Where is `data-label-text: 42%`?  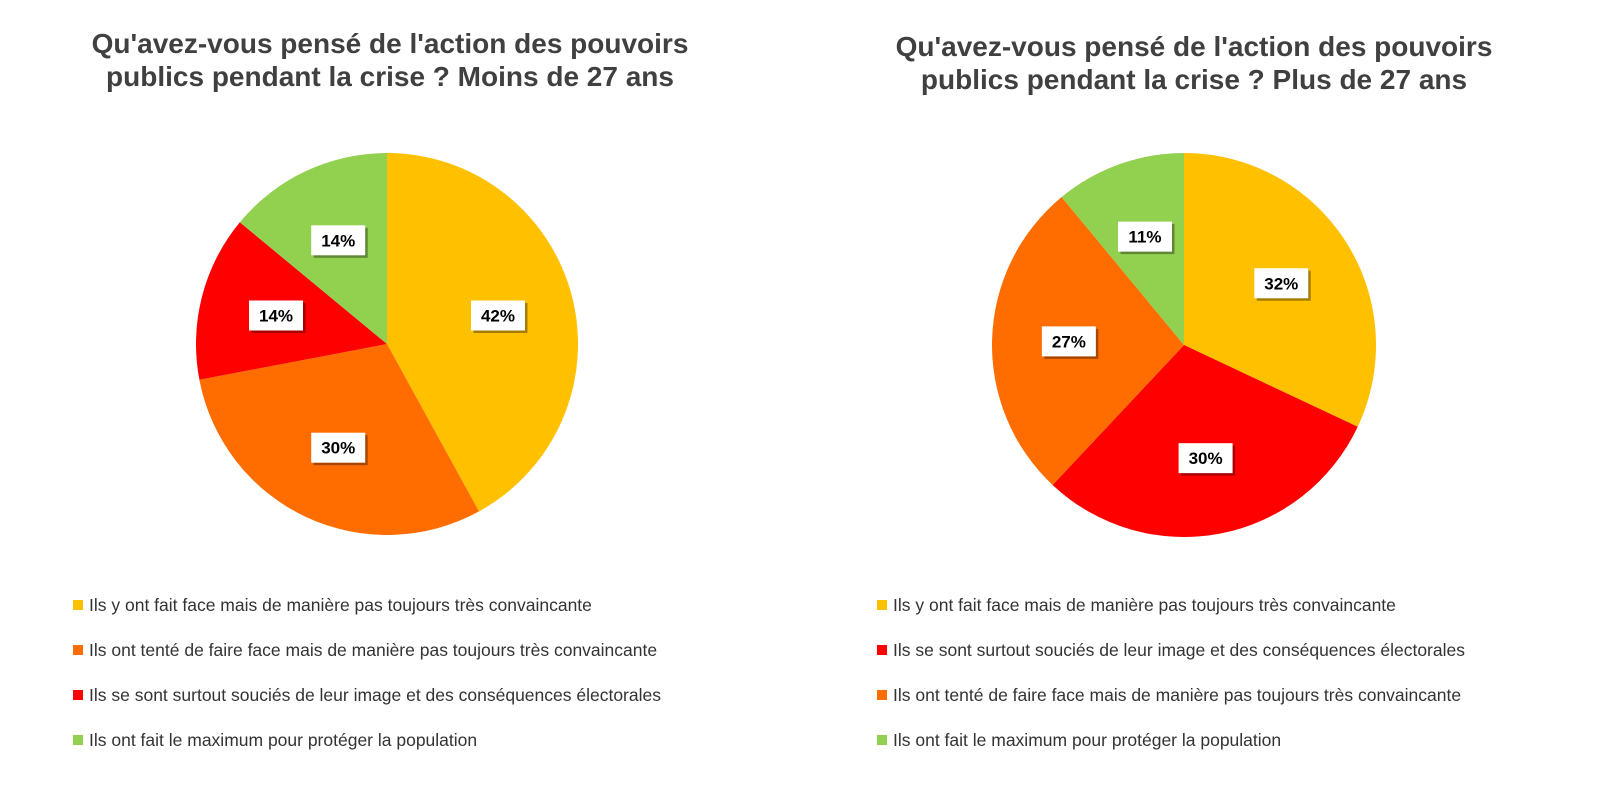
data-label-text: 42% is located at coordinates (498, 316).